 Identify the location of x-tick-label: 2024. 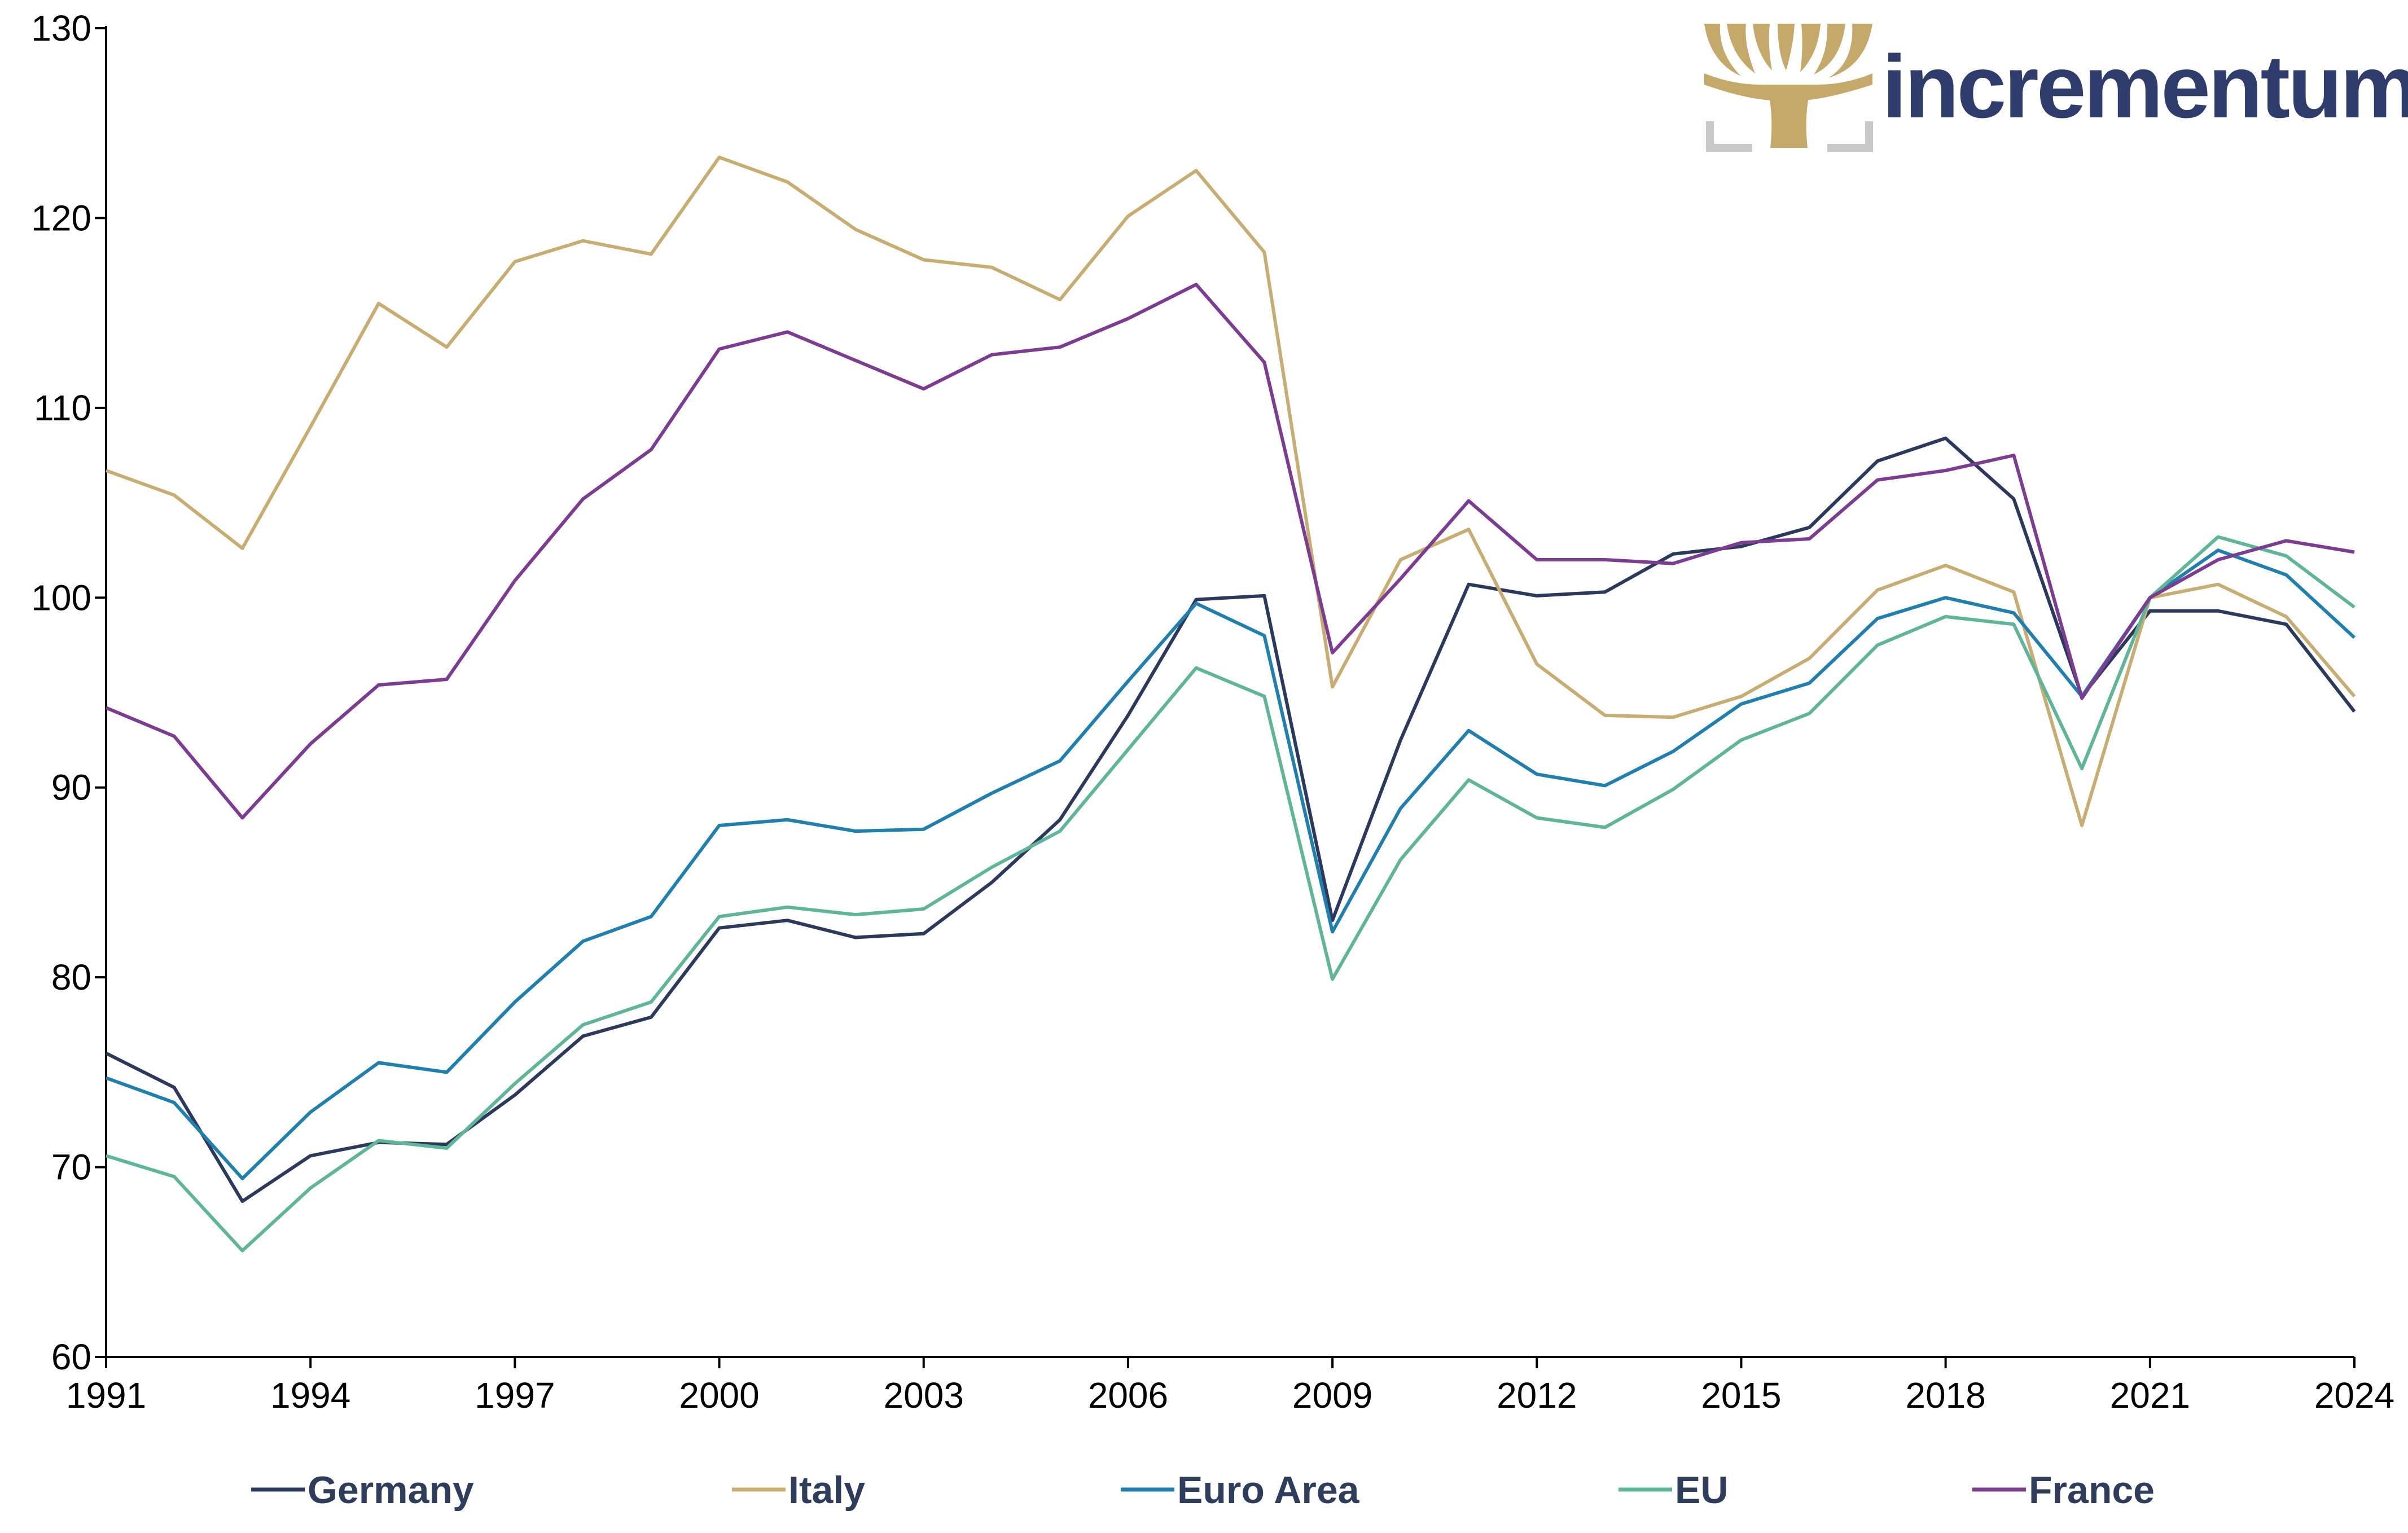
(2354, 1395).